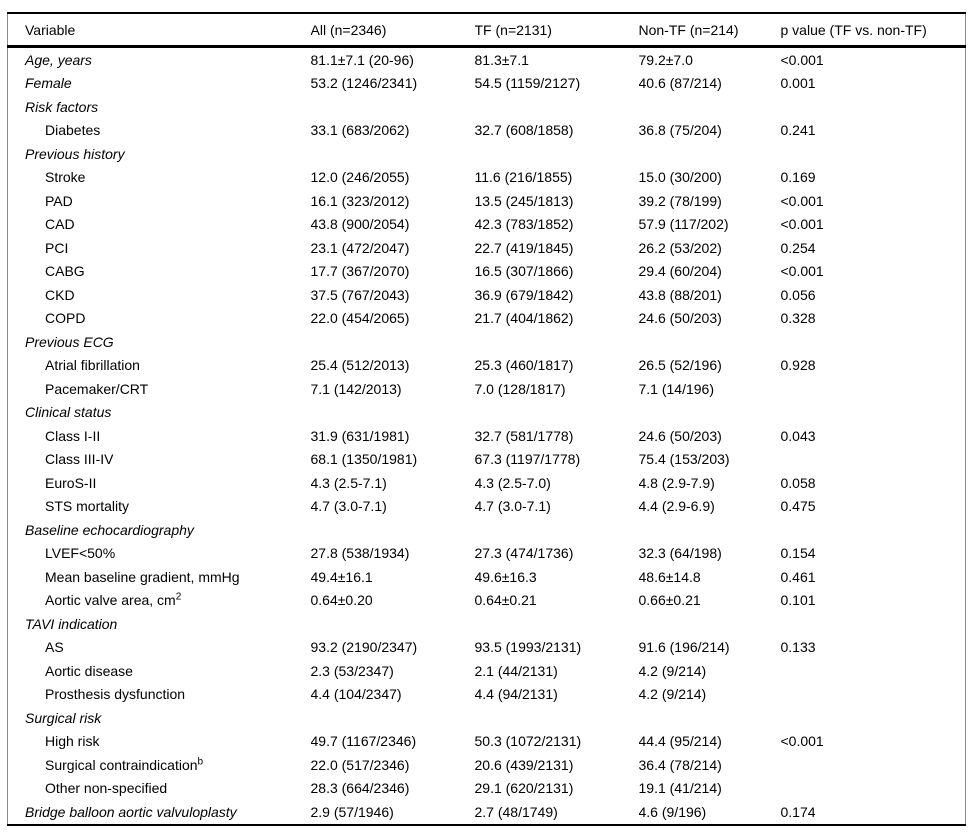  What do you see at coordinates (524, 435) in the screenshot?
I see `cell-value: 32.7 (581/1778)` at bounding box center [524, 435].